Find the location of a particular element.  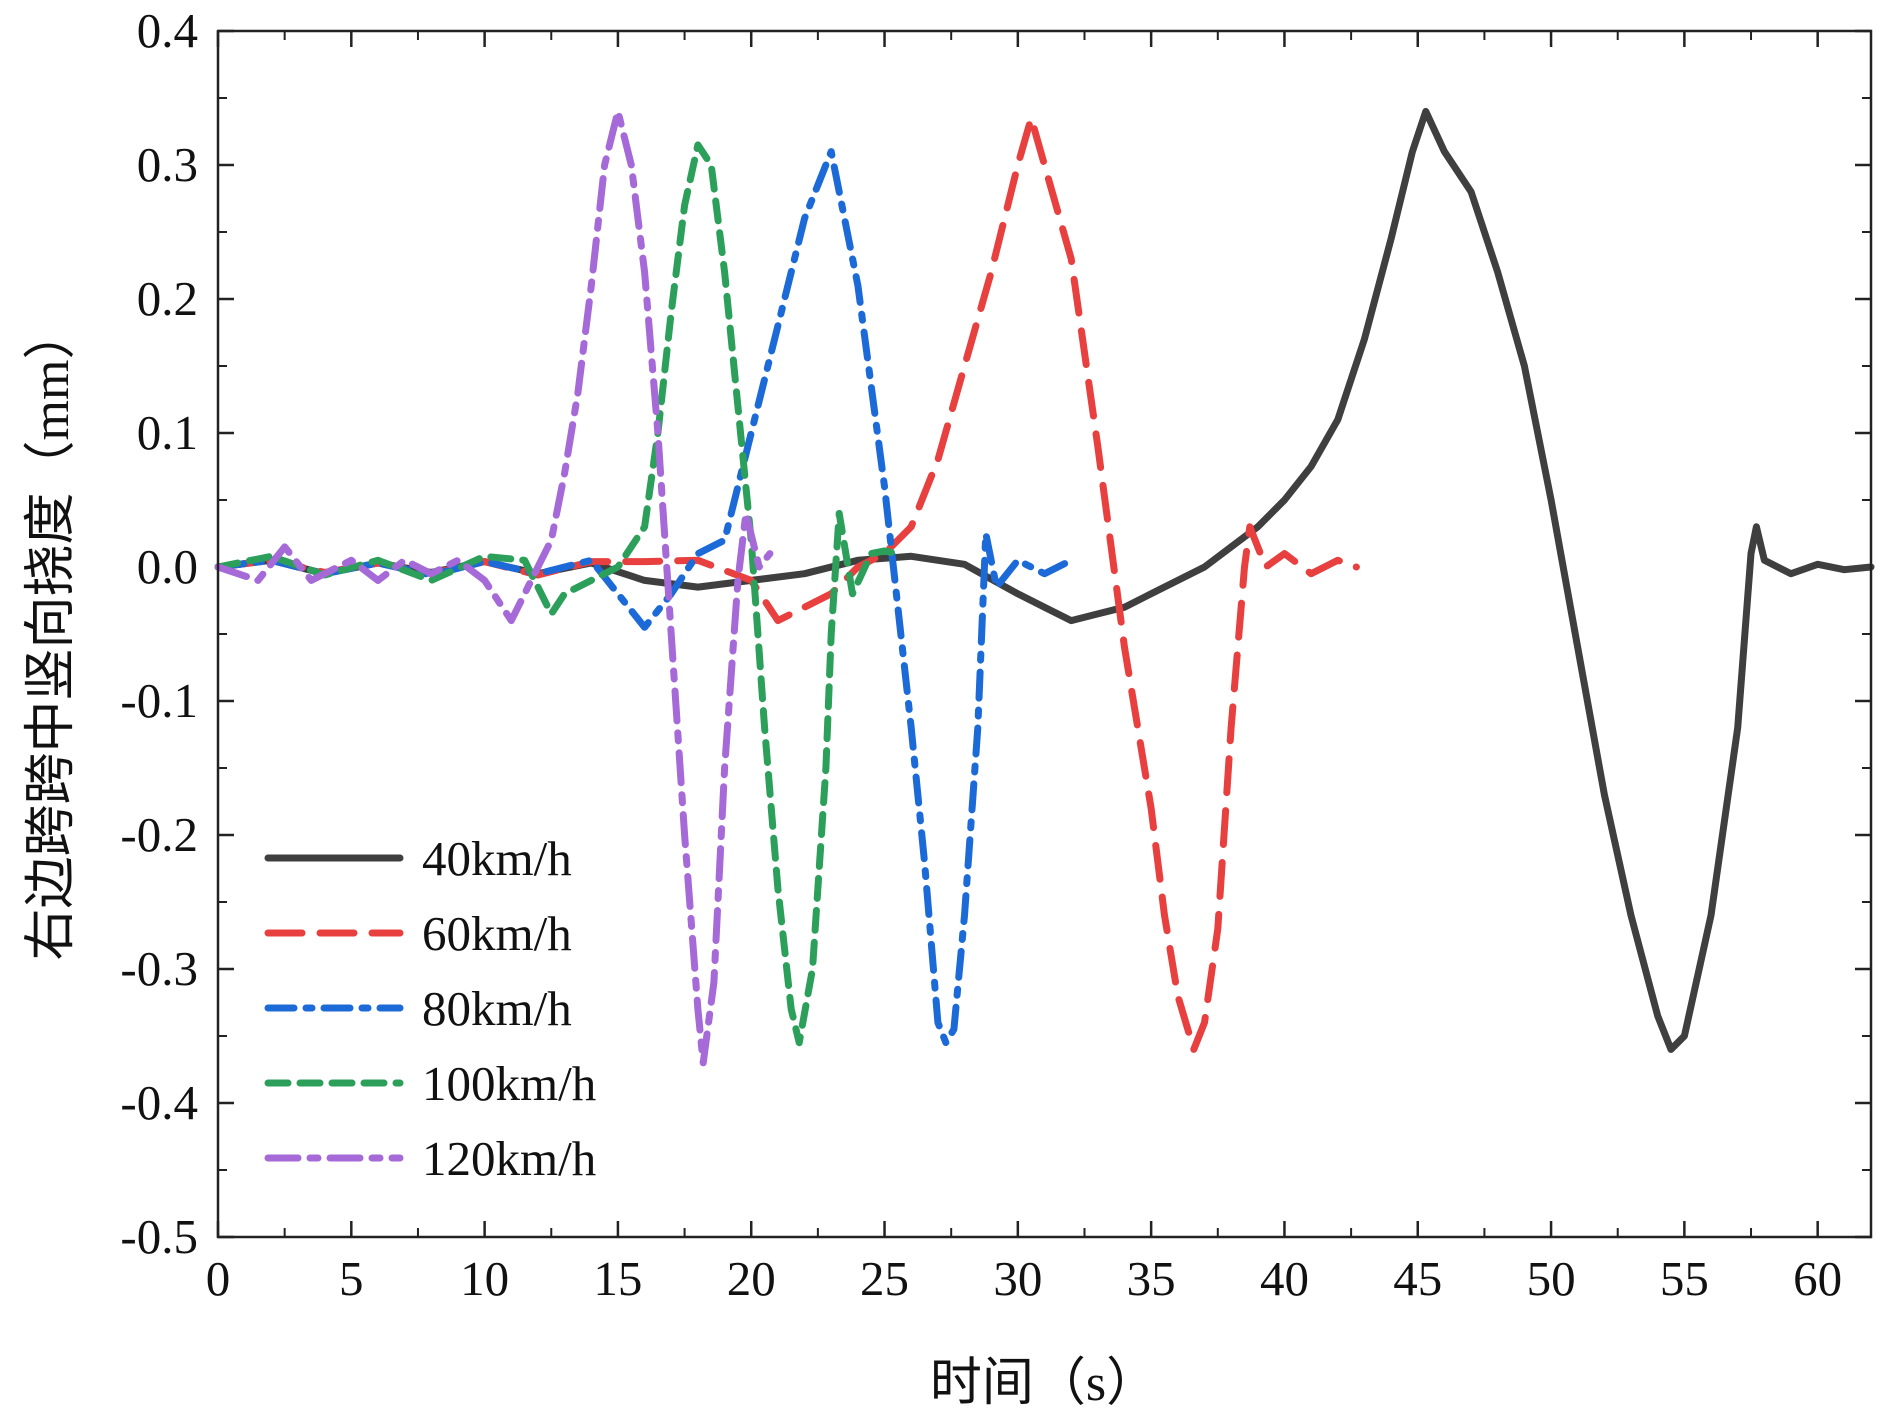

y-axis-title: 右边跨跨中竖向挠度（mm） is located at coordinates (51, 634).